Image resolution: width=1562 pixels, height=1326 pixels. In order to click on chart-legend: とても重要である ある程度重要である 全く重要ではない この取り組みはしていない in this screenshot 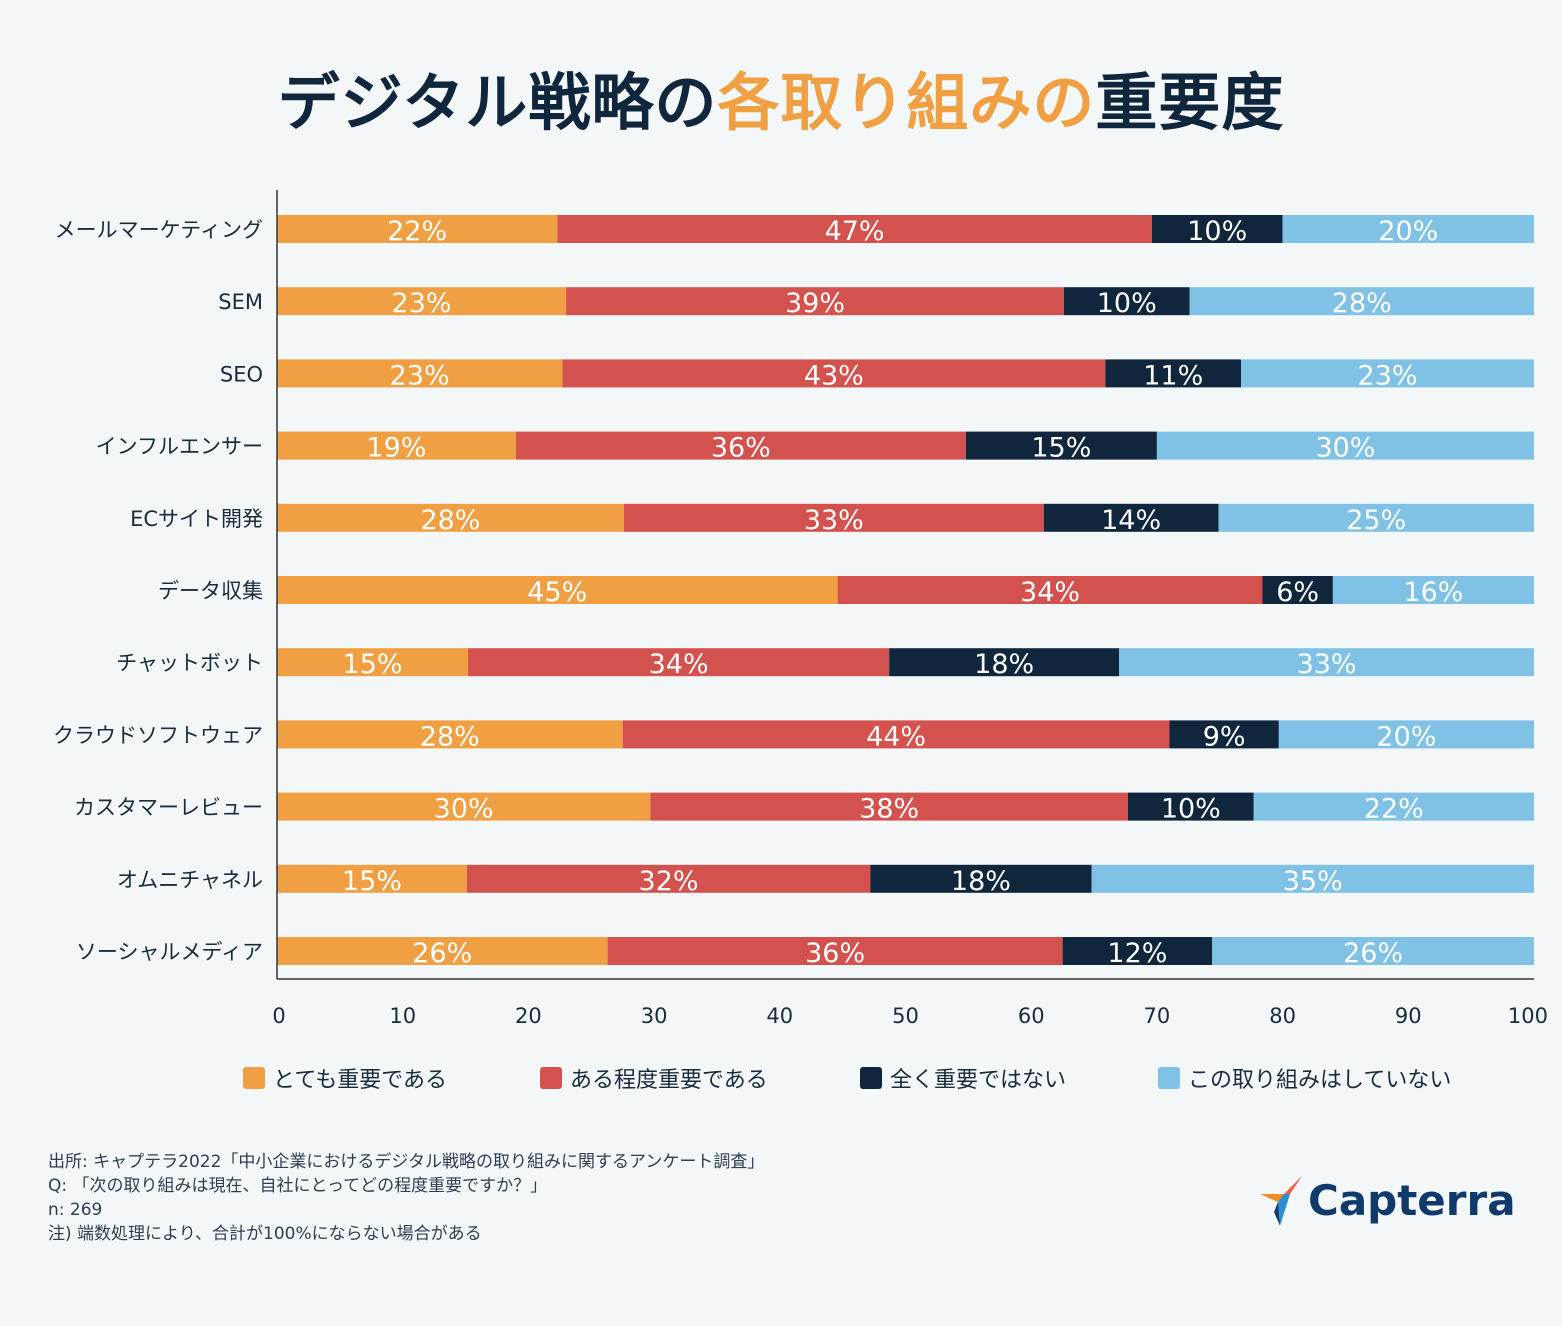, I will do `click(893, 1080)`.